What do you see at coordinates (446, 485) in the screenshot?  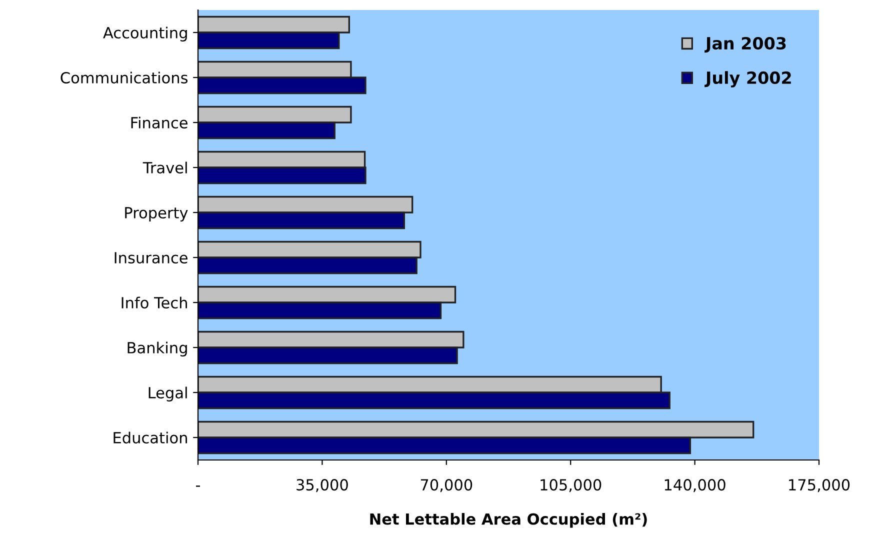 I see `x-tick-label: 70,000` at bounding box center [446, 485].